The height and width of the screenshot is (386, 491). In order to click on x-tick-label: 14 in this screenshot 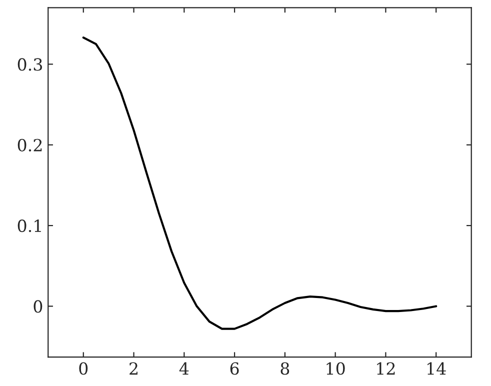, I will do `click(437, 368)`.